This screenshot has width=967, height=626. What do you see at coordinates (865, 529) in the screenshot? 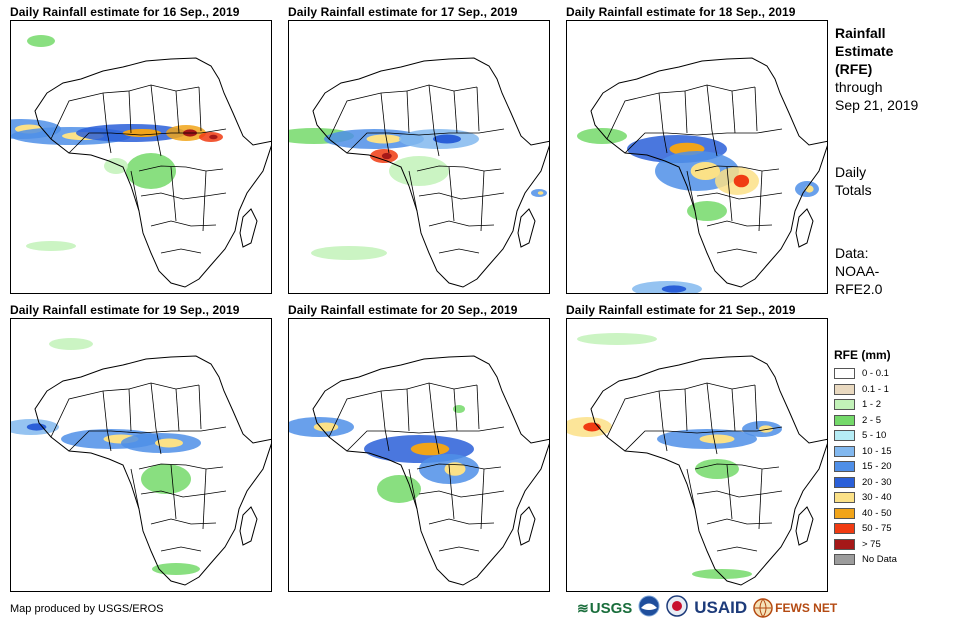
I see `legend-item: 50 - 75` at bounding box center [865, 529].